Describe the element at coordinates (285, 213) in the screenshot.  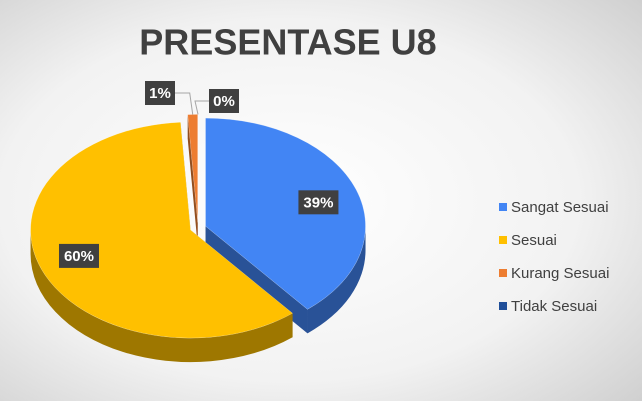
I see `pie-slice` at that location.